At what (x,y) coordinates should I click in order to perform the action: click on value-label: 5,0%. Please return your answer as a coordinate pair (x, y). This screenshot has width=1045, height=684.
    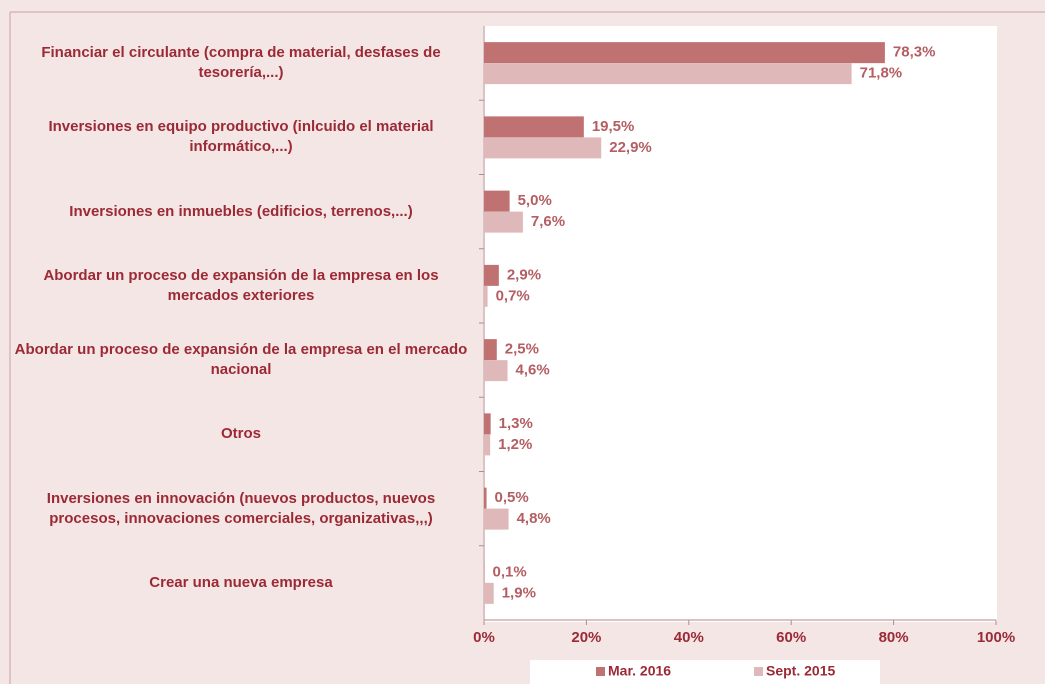
    Looking at the image, I should click on (535, 200).